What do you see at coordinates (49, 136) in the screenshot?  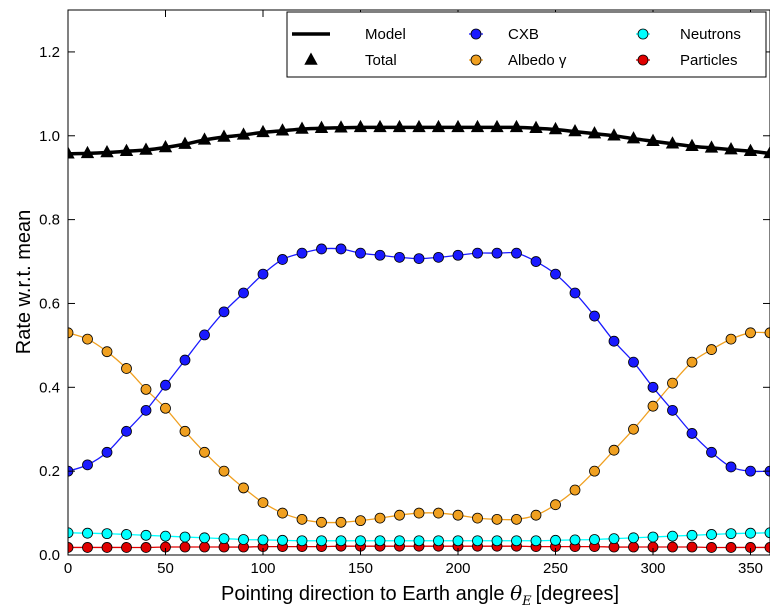 I see `y-tick-label-5: 1.0` at bounding box center [49, 136].